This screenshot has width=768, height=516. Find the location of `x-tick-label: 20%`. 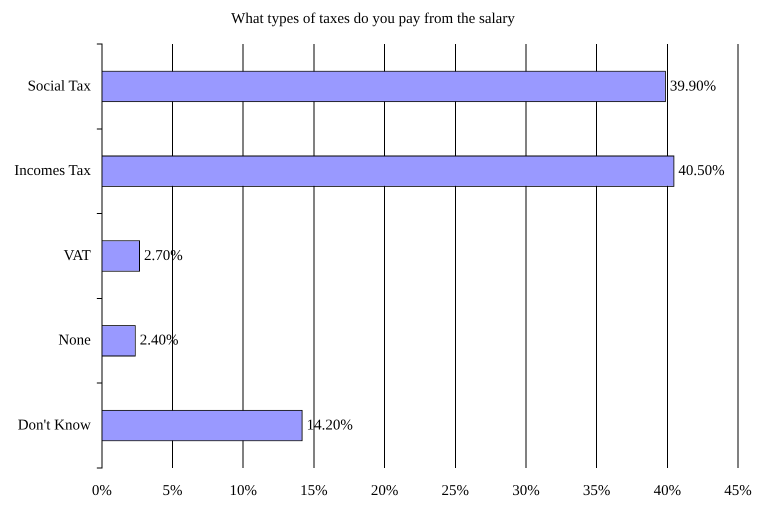

x-tick-label: 20% is located at coordinates (384, 490).